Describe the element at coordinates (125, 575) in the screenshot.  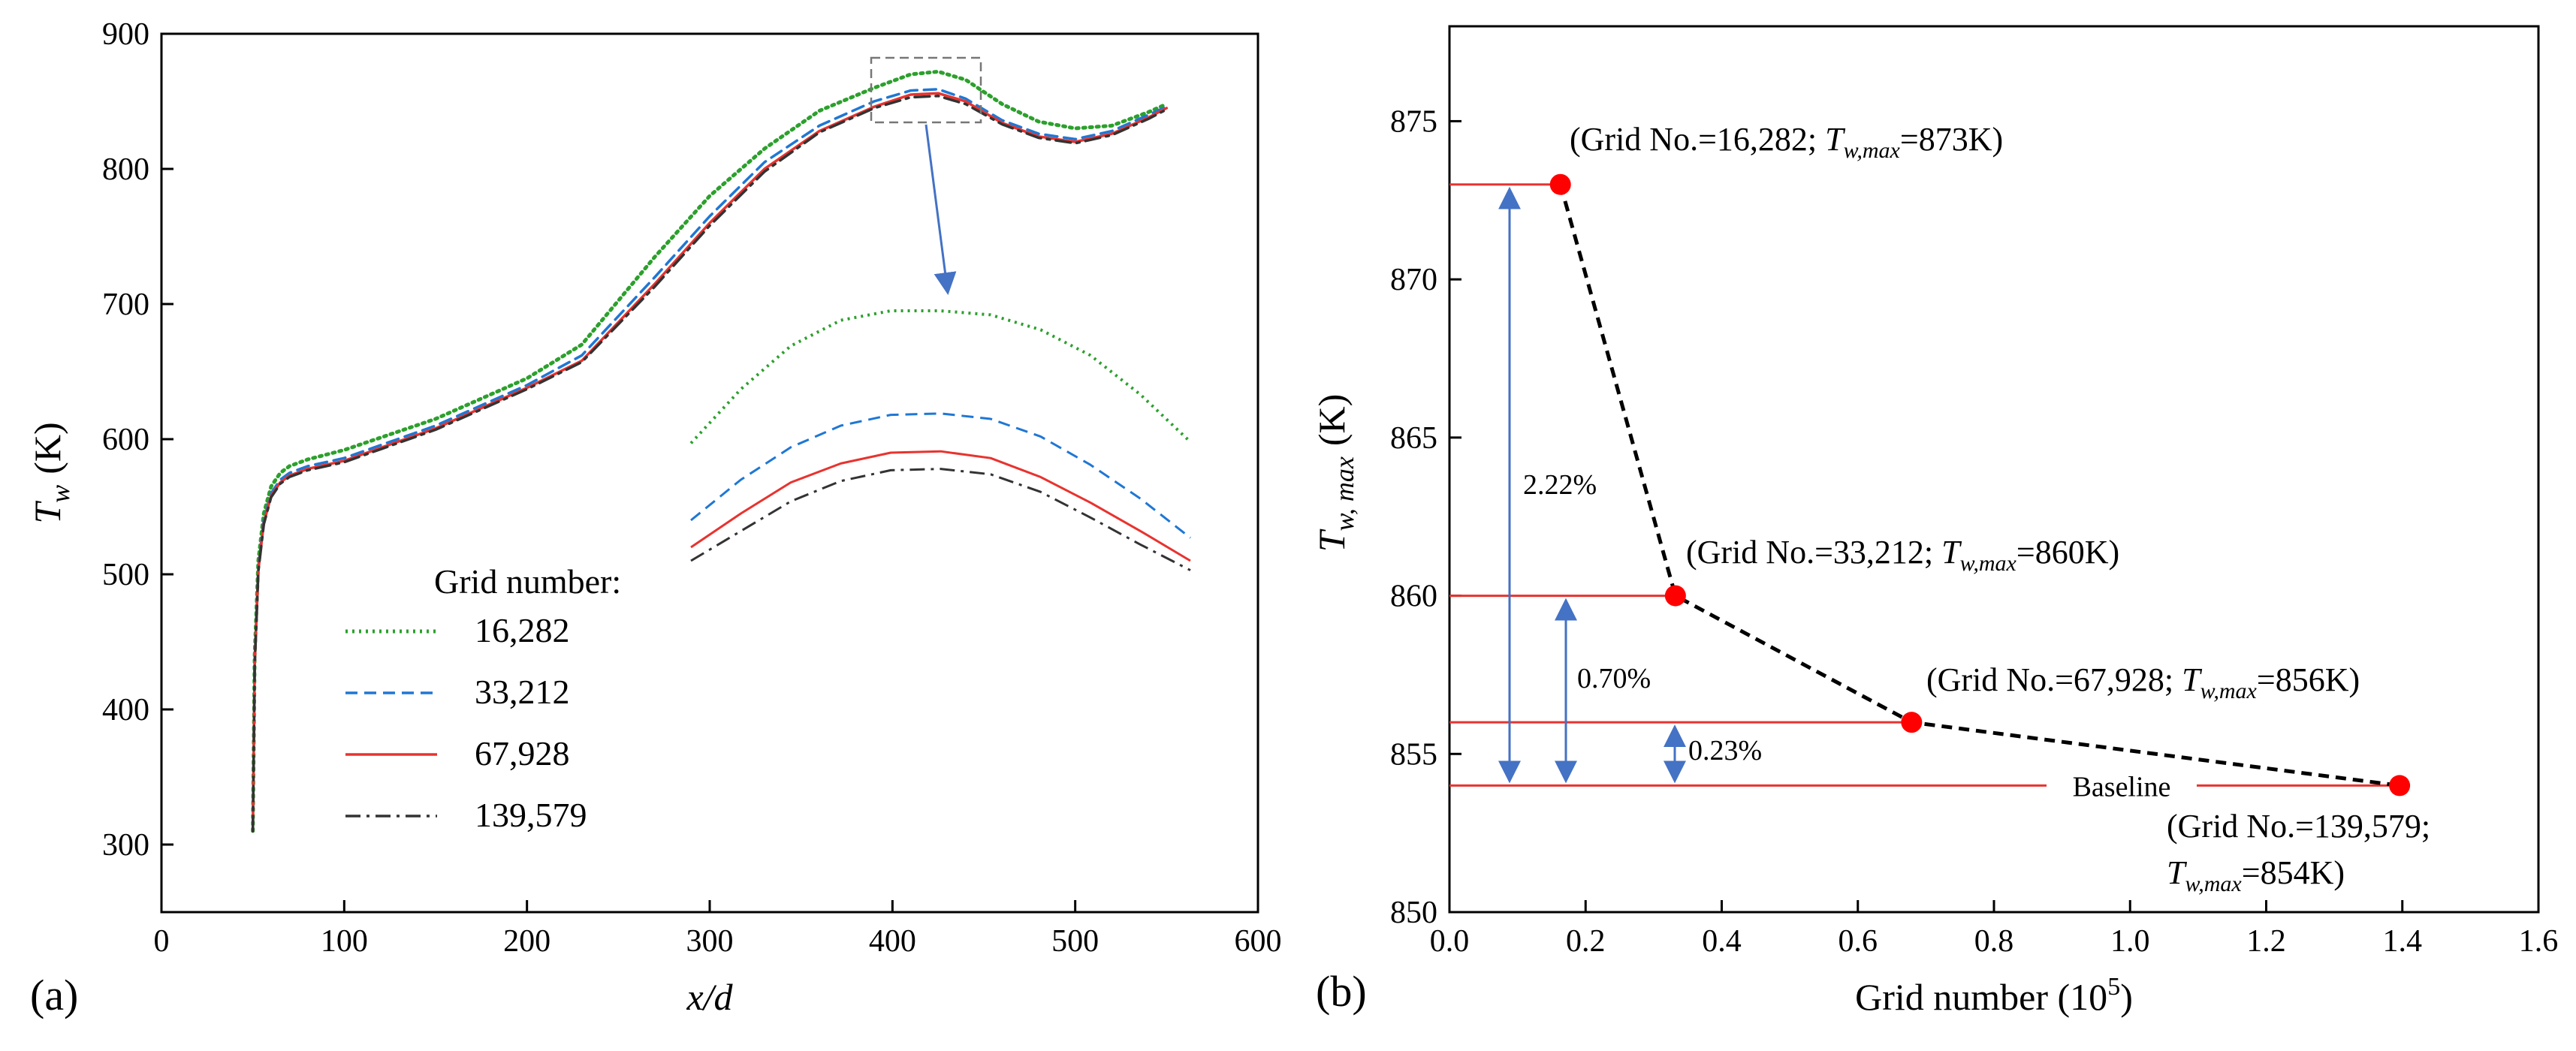
I see `y-tick-label: 500` at that location.